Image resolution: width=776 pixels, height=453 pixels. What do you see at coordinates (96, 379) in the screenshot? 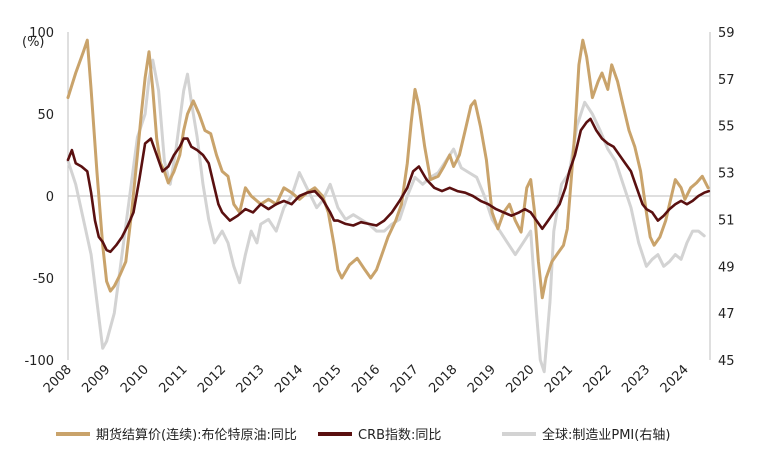
I see `x-tick-label: 2009` at bounding box center [96, 379].